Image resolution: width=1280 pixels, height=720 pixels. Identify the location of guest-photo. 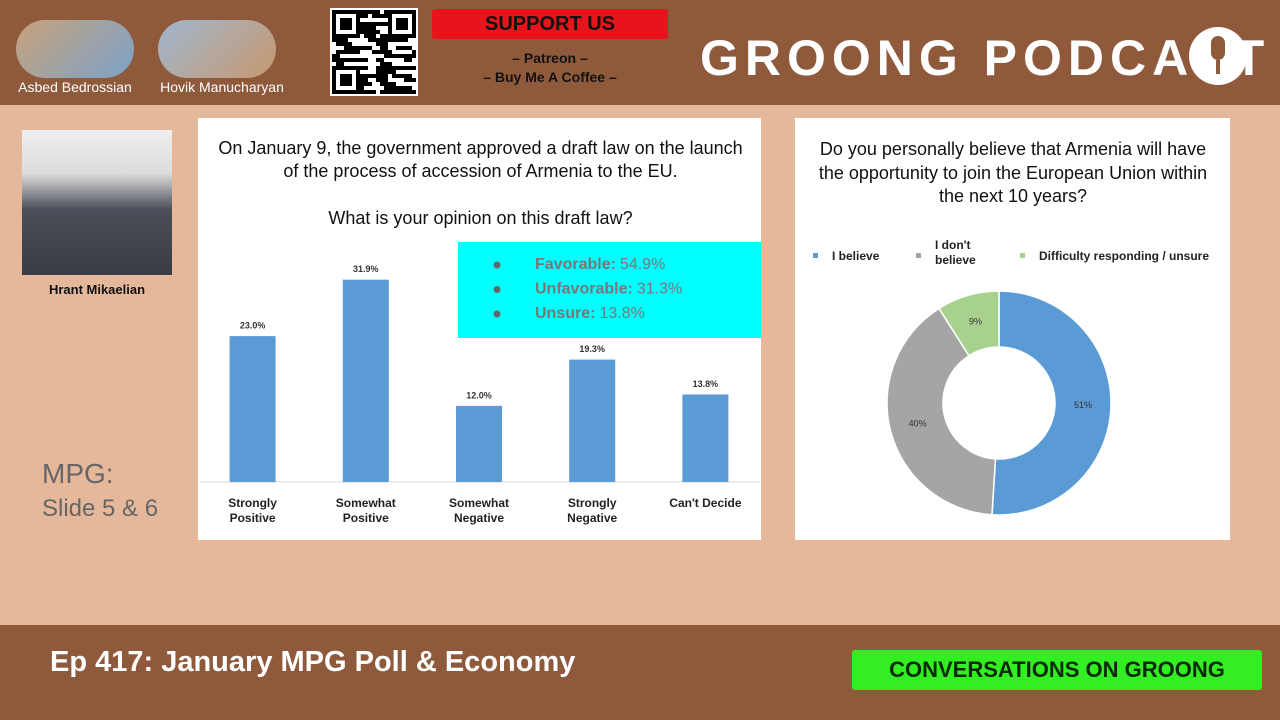
(97, 202).